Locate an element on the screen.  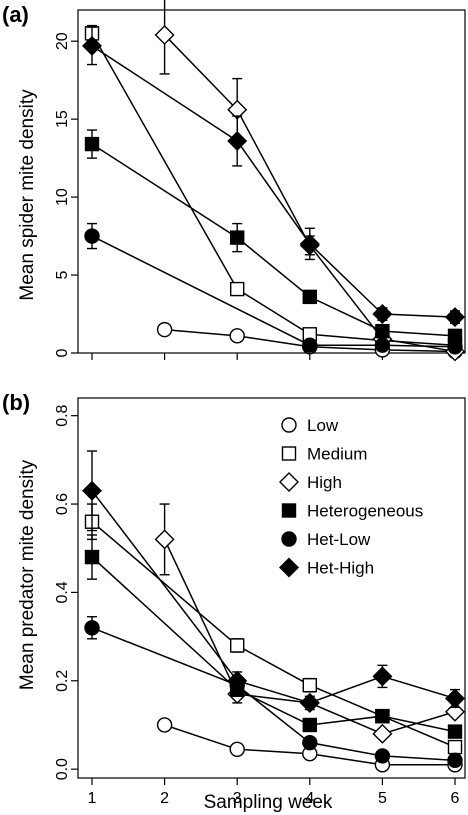
y-tick-label: 20 is located at coordinates (62, 41).